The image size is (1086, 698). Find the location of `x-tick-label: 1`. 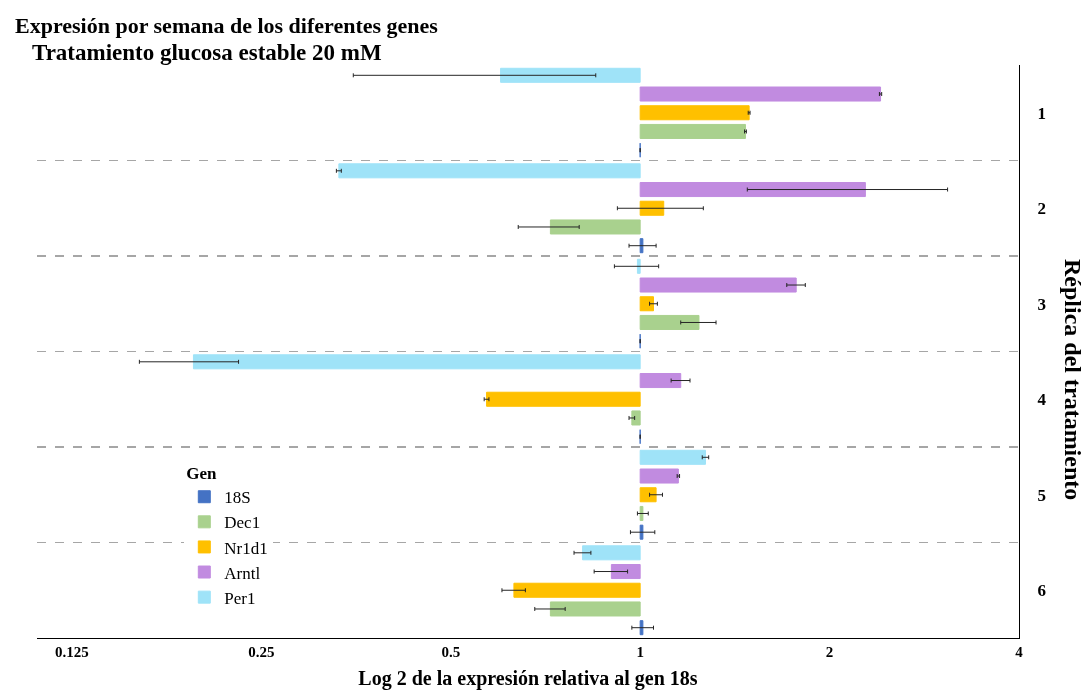

x-tick-label: 1 is located at coordinates (640, 652).